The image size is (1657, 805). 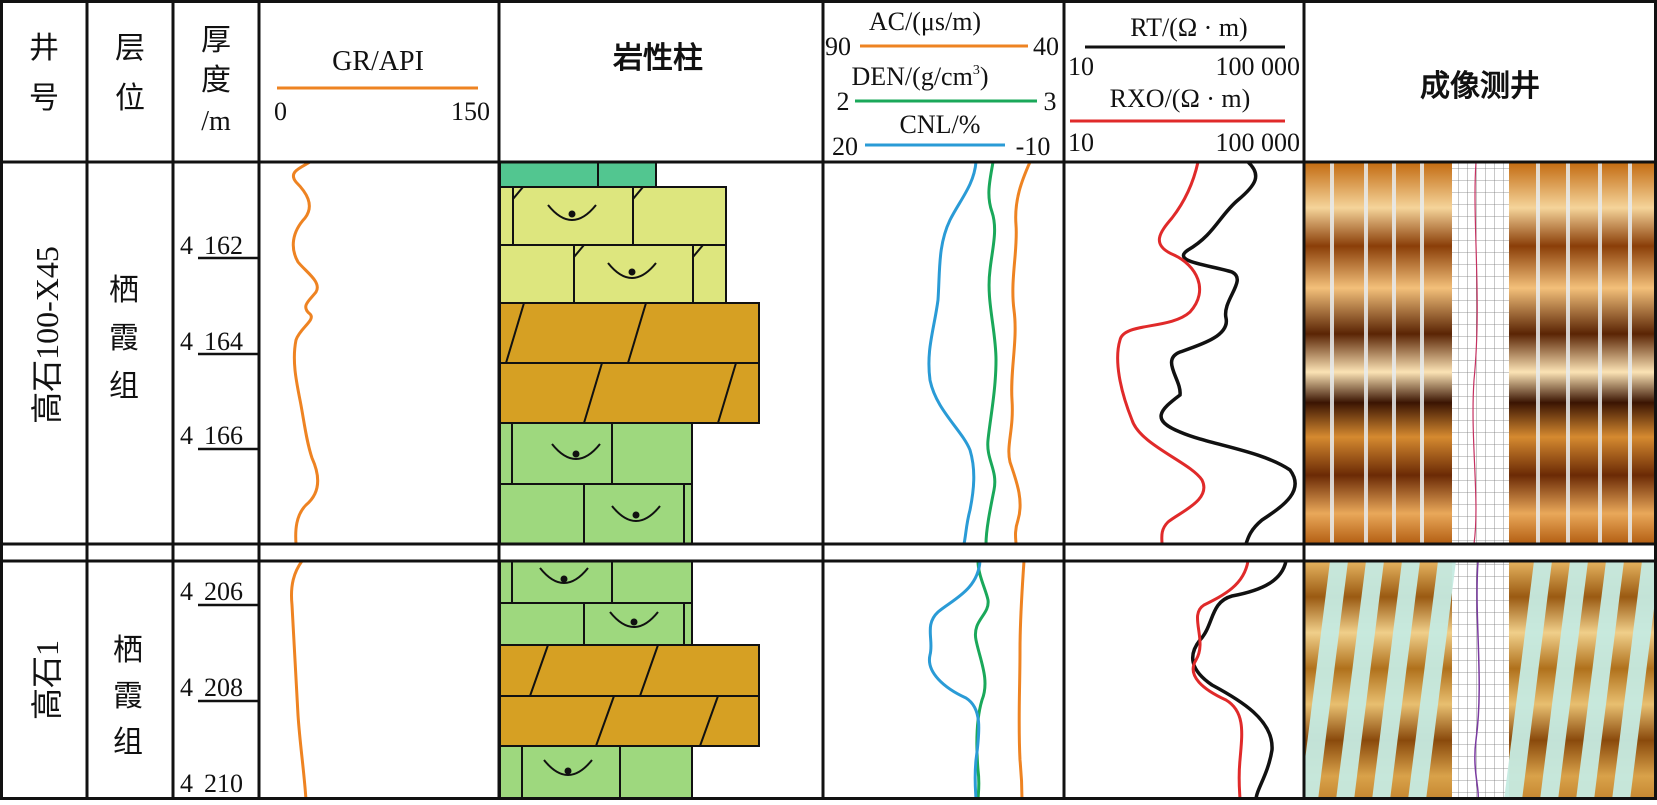 What do you see at coordinates (223, 341) in the screenshot?
I see `well-1-depth-value-2: 164` at bounding box center [223, 341].